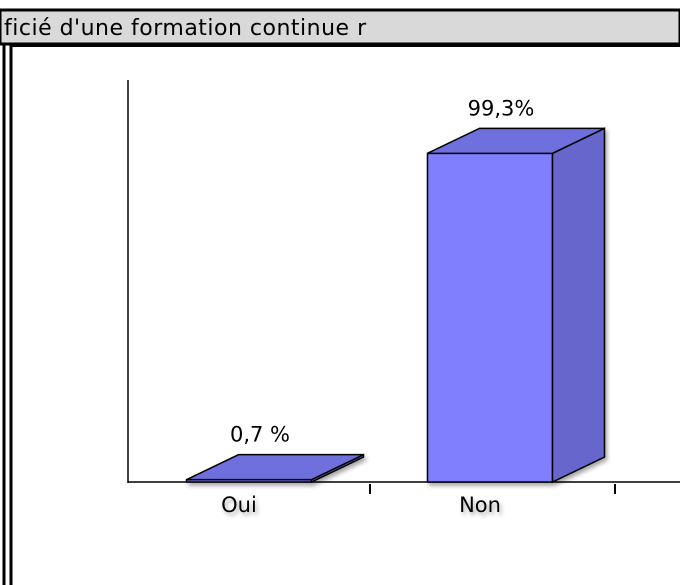  What do you see at coordinates (260, 435) in the screenshot?
I see `value-label: 0,7 %` at bounding box center [260, 435].